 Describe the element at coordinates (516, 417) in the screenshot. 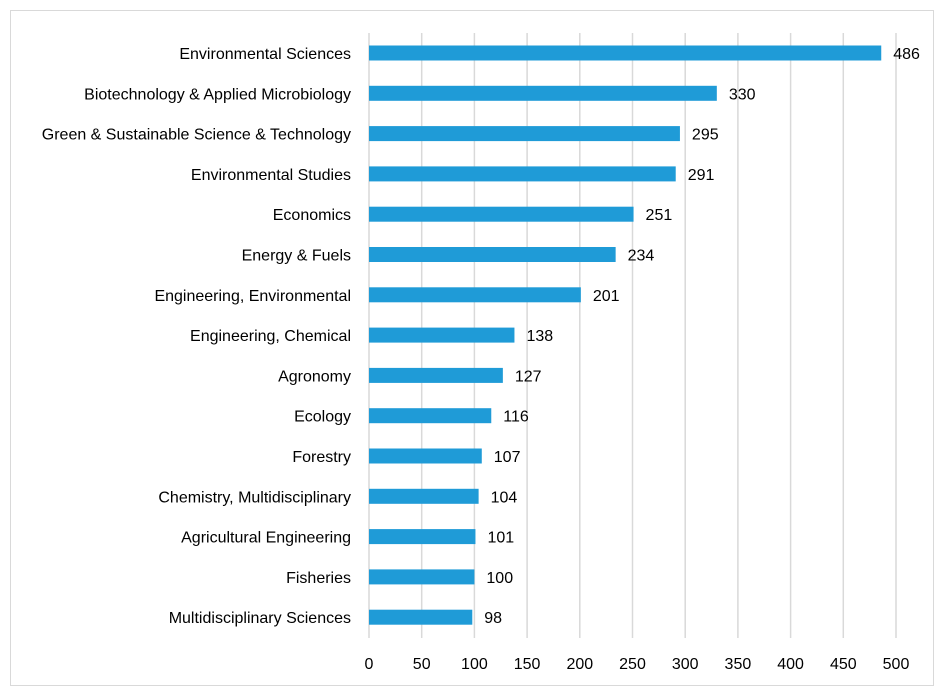

I see `data-label: 116` at that location.